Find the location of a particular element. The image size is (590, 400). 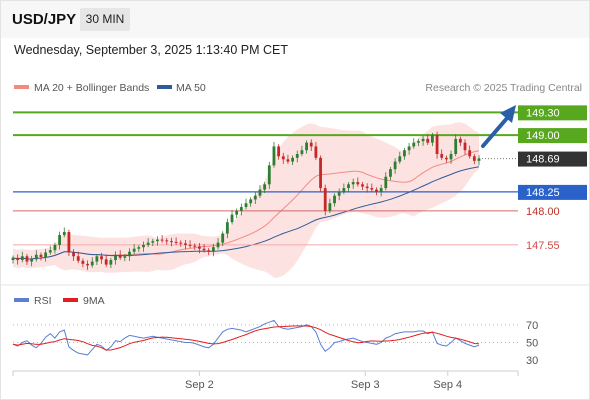

forecast-arrow-head is located at coordinates (508, 114).